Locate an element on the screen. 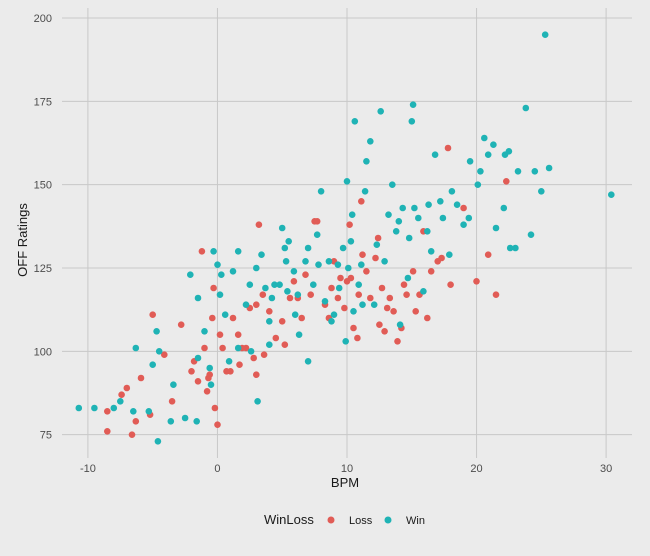 The image size is (650, 556). x-axis-title: BPM is located at coordinates (345, 482).